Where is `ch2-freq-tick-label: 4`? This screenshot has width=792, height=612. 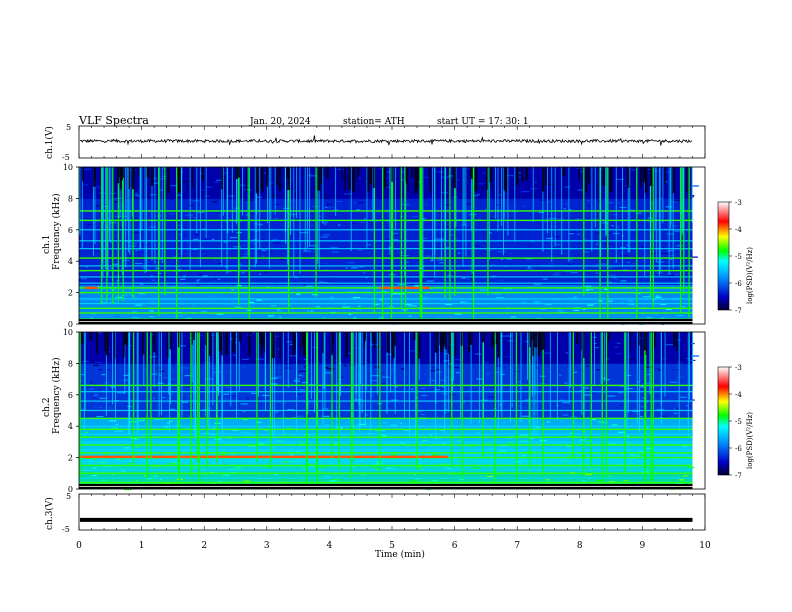
ch2-freq-tick-label: 4 is located at coordinates (70, 426).